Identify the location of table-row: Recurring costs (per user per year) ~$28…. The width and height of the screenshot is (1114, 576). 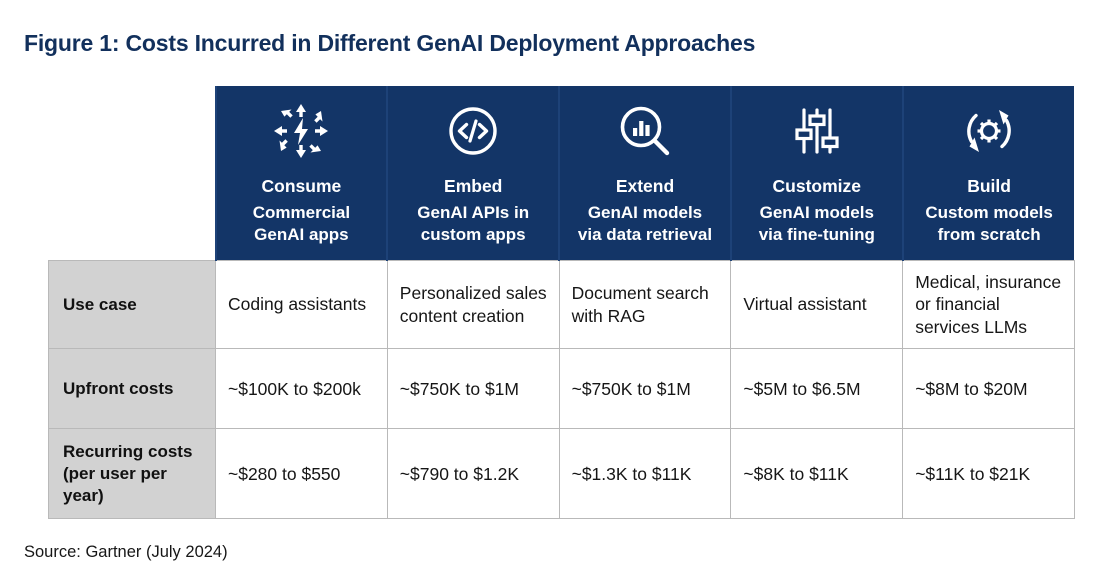
(561, 474).